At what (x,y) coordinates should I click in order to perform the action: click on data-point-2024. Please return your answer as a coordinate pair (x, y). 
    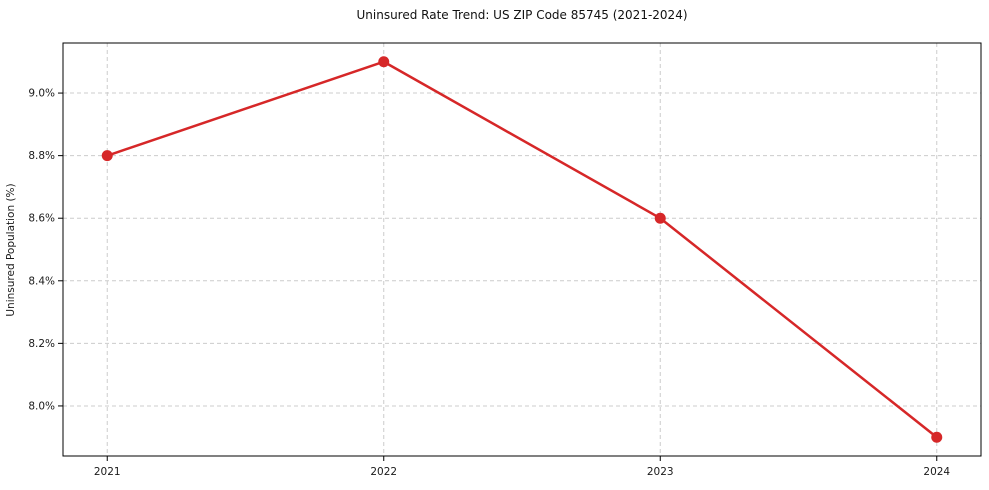
    Looking at the image, I should click on (937, 437).